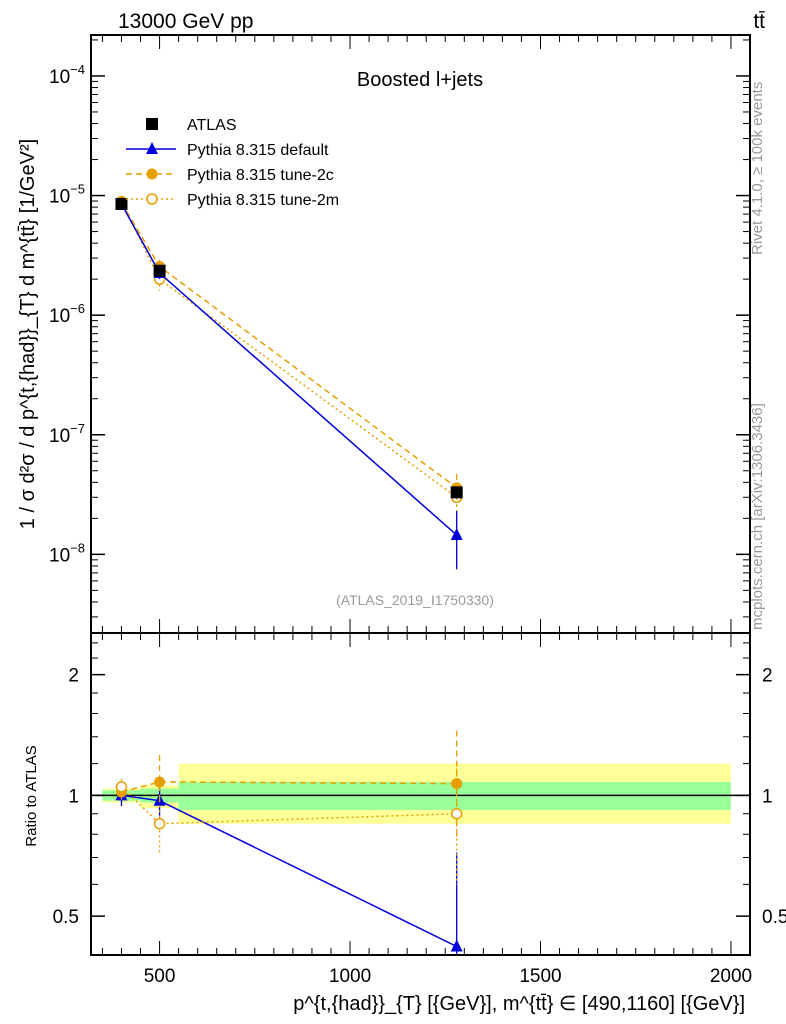 This screenshot has height=1024, width=786. What do you see at coordinates (759, 21) in the screenshot?
I see `header-right: tt̄` at bounding box center [759, 21].